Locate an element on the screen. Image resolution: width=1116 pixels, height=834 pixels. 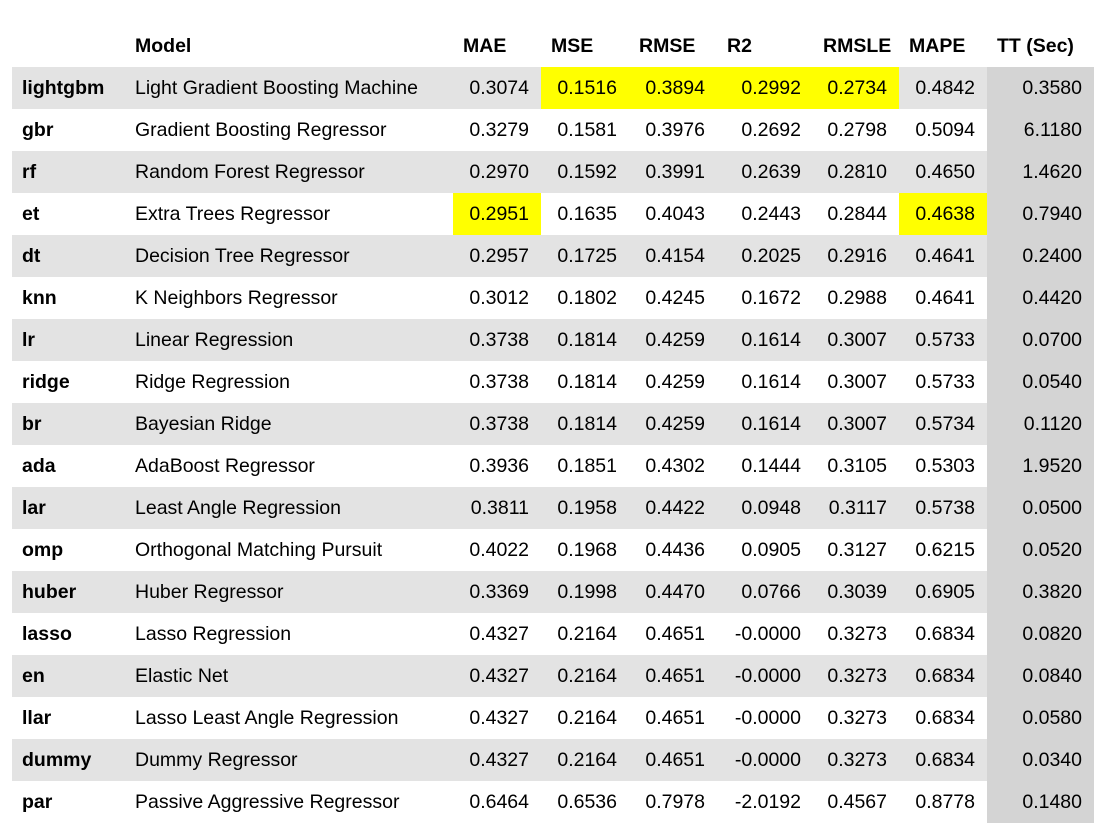
column-header-mse: MSE is located at coordinates (572, 45).